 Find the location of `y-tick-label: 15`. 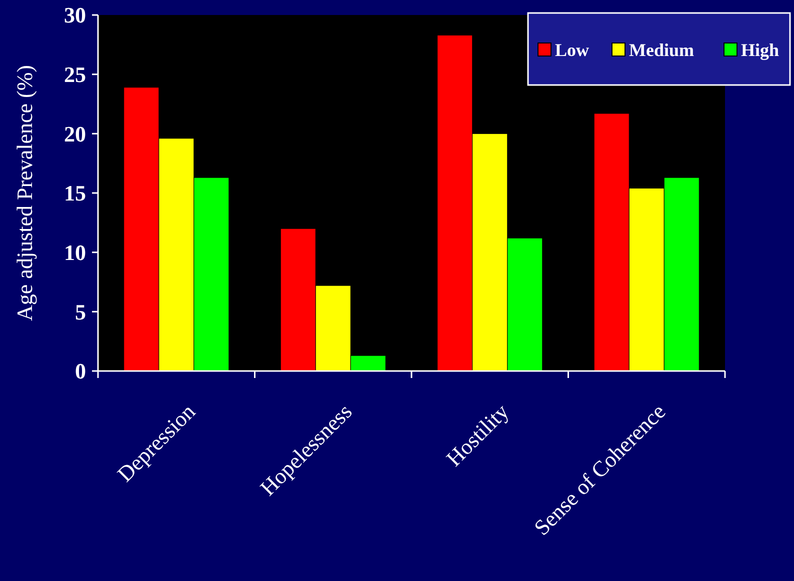

y-tick-label: 15 is located at coordinates (75, 193).